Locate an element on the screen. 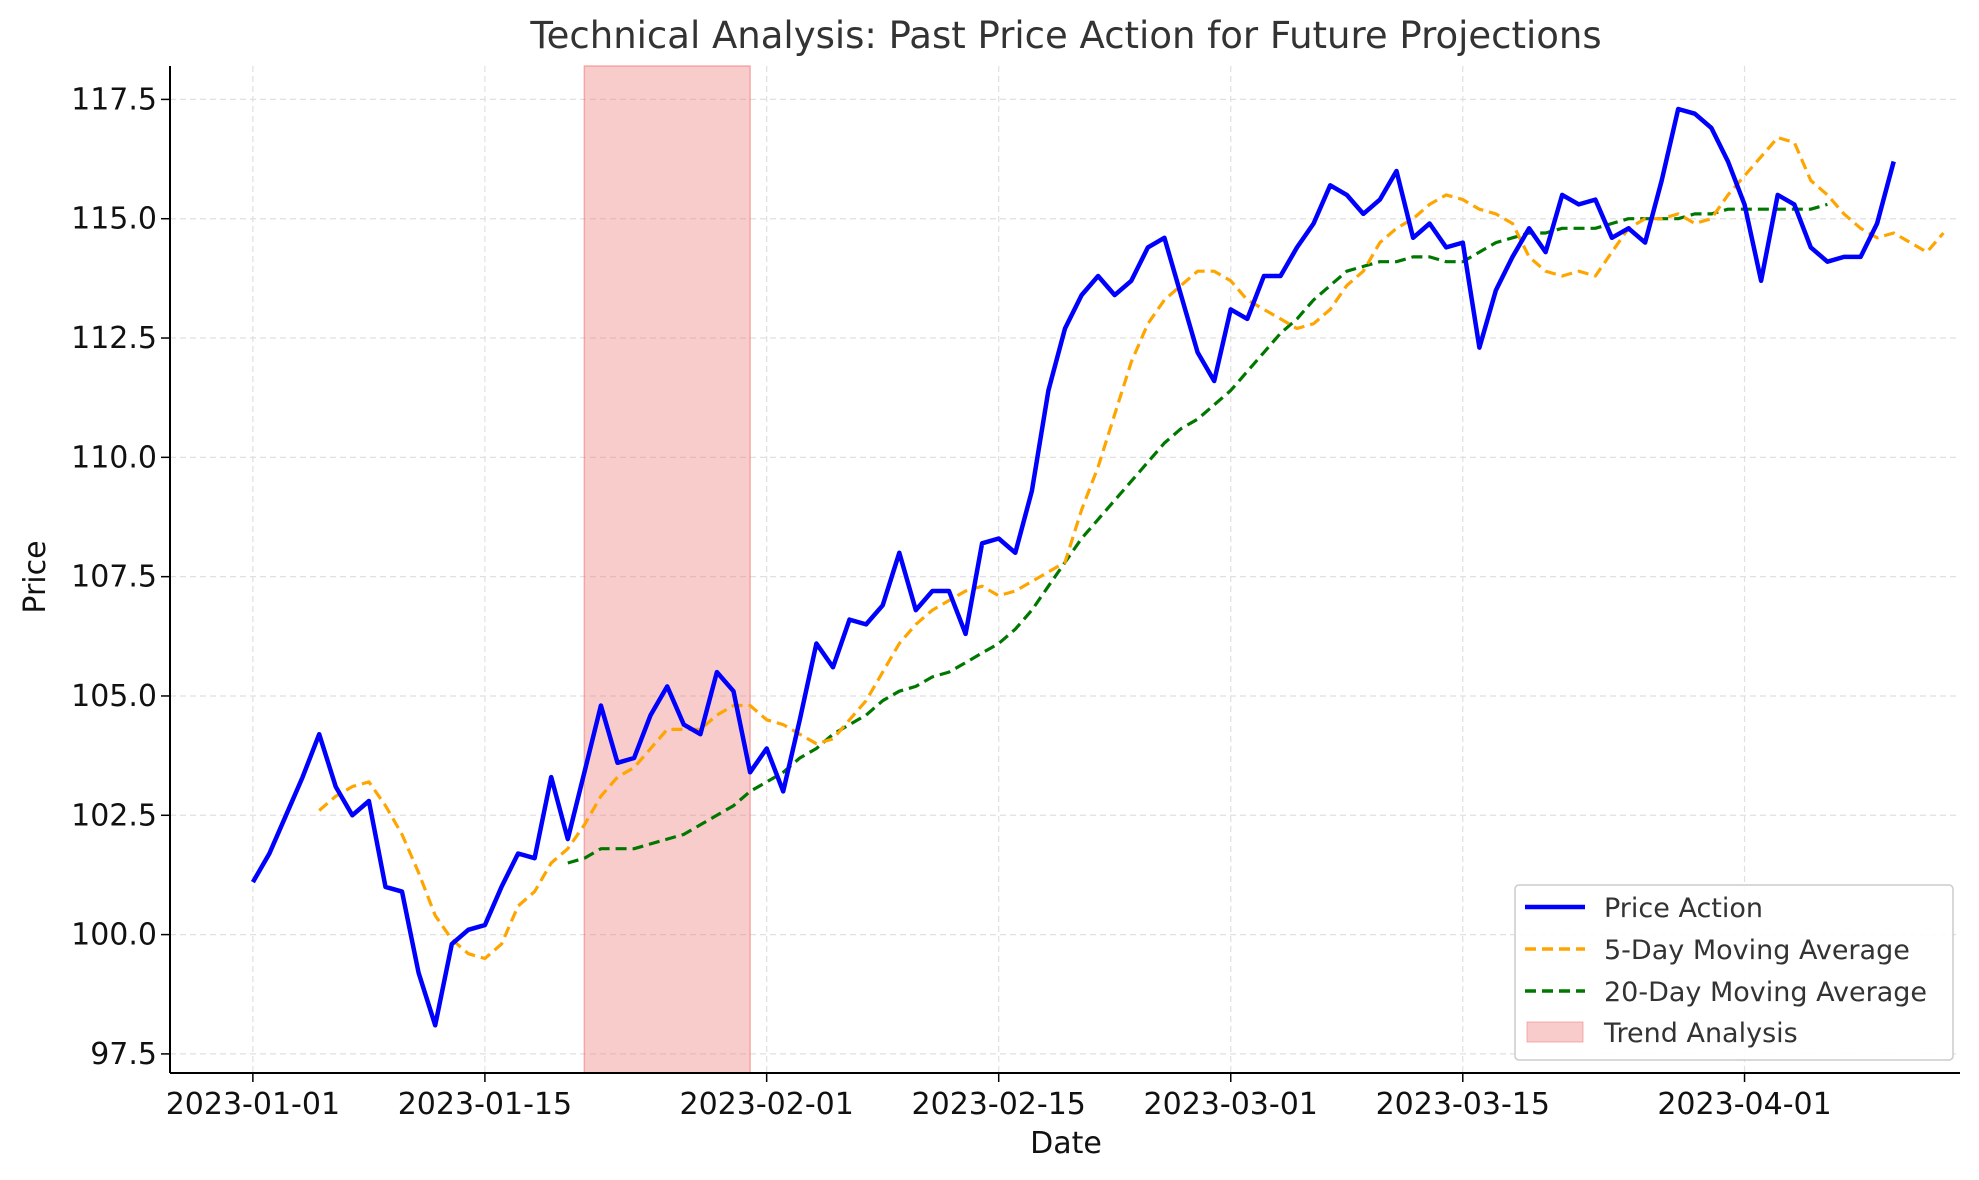 The image size is (1979, 1180). y-tick-label: 100.0 is located at coordinates (114, 935).